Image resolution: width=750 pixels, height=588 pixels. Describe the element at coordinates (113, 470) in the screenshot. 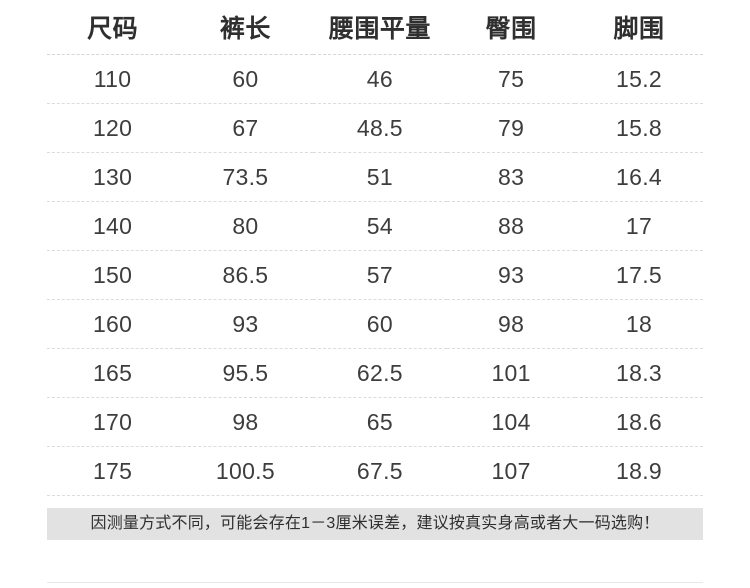

I see `cell-size: 175` at that location.